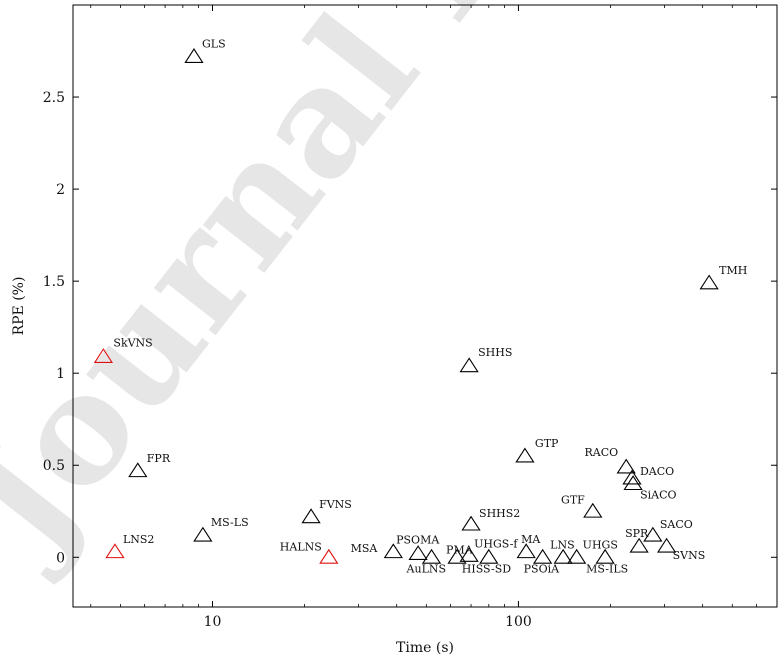 Image resolution: width=779 pixels, height=663 pixels. What do you see at coordinates (301, 546) in the screenshot?
I see `point-label: HALNS` at bounding box center [301, 546].